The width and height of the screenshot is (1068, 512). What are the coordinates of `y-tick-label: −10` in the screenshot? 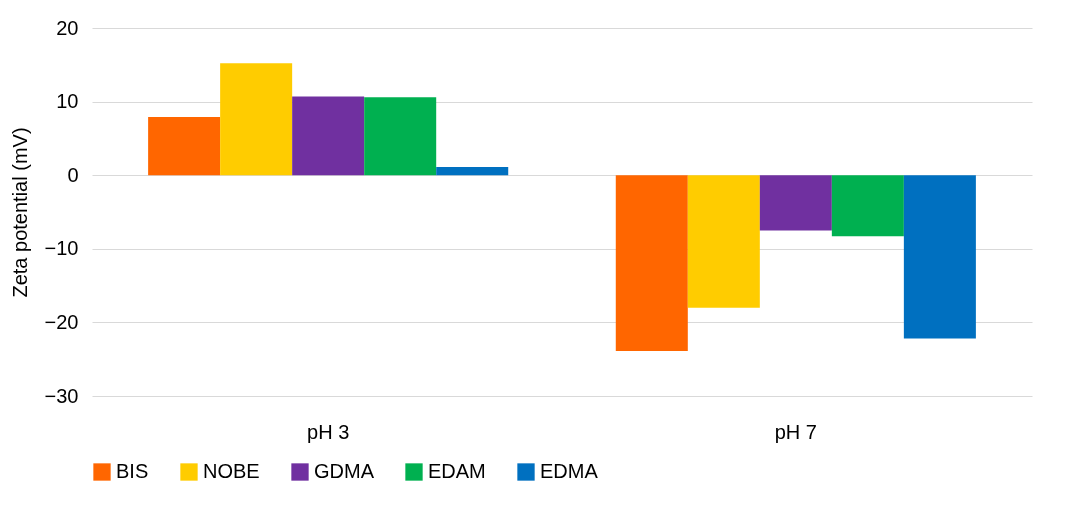 It's located at (61, 248).